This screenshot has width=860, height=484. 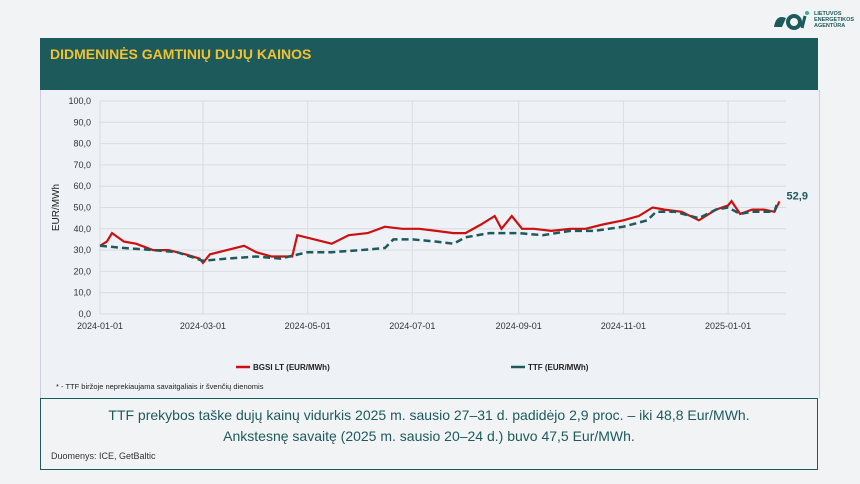 I want to click on logo: LIETUVOS ENERGETIKOS AGENTŪRA, so click(x=813, y=20).